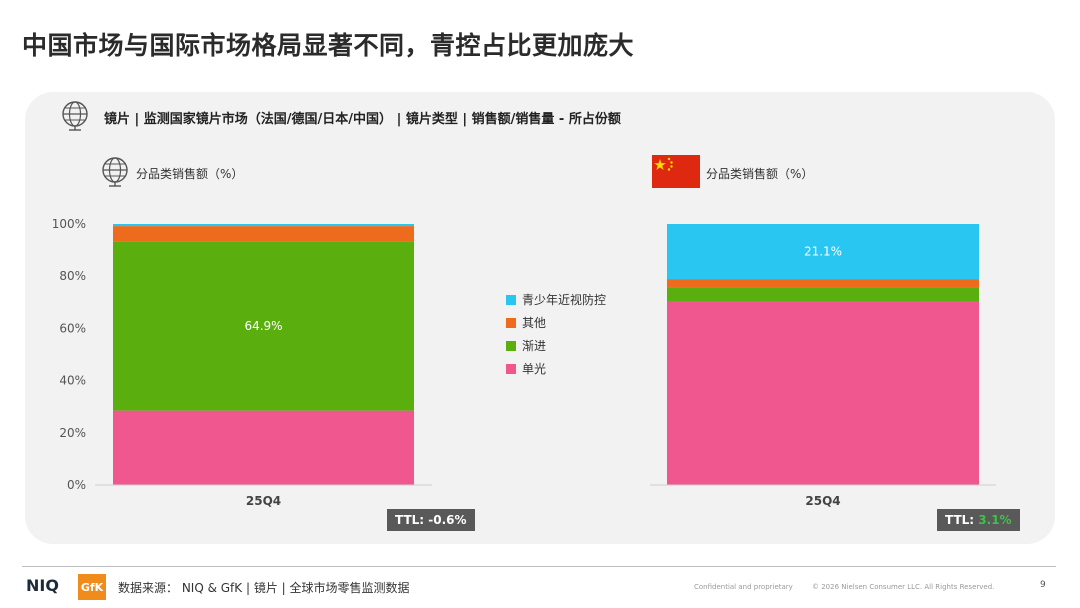 The image size is (1080, 608). I want to click on footer-divider, so click(539, 566).